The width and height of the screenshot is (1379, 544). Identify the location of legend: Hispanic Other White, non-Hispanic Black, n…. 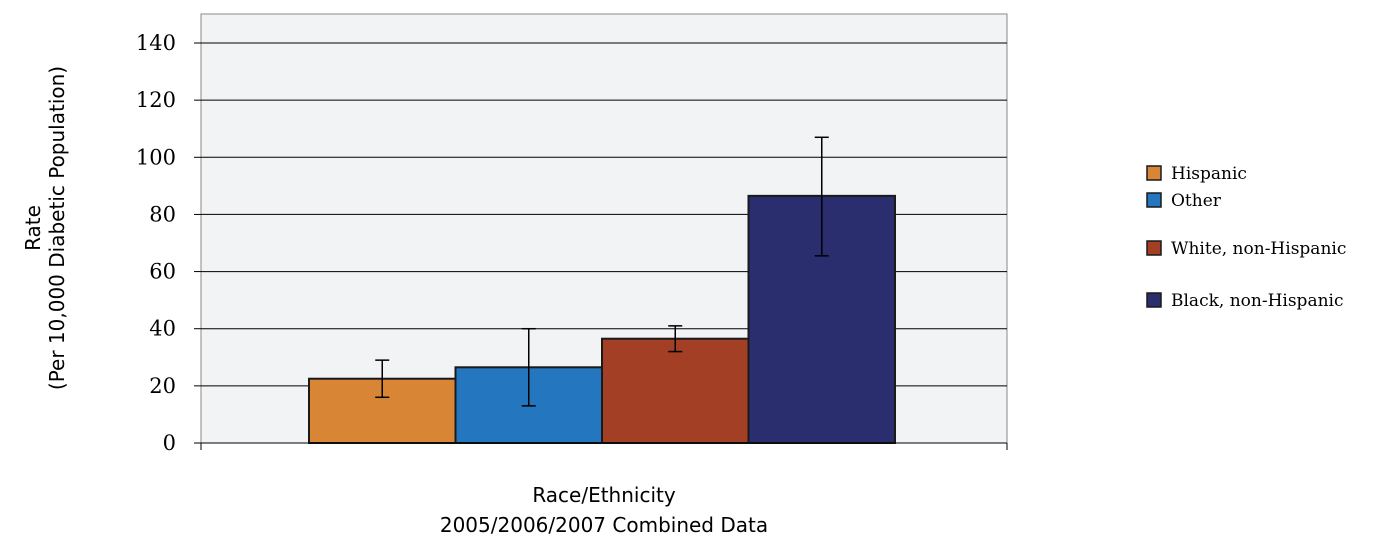
(1246, 237).